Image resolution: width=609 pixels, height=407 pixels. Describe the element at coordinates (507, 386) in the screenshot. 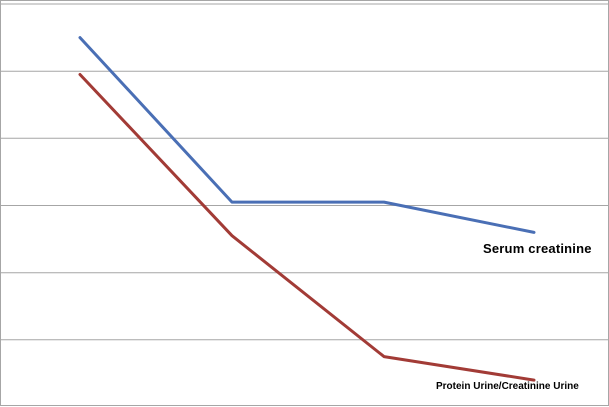

I see `series-label-protein-urine-creatinine-urine: Protein Urine/Creatinine Urine` at that location.